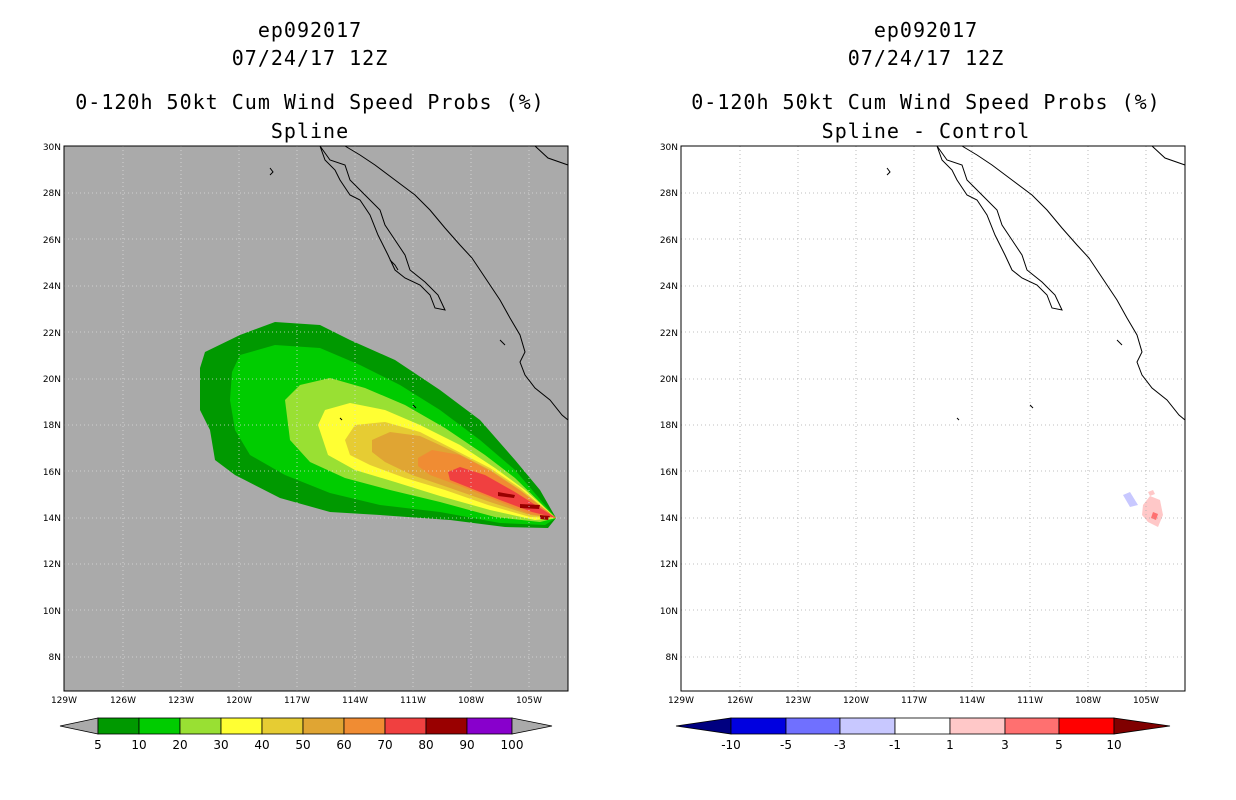  I want to click on left-lat-label: 12N, so click(52, 565).